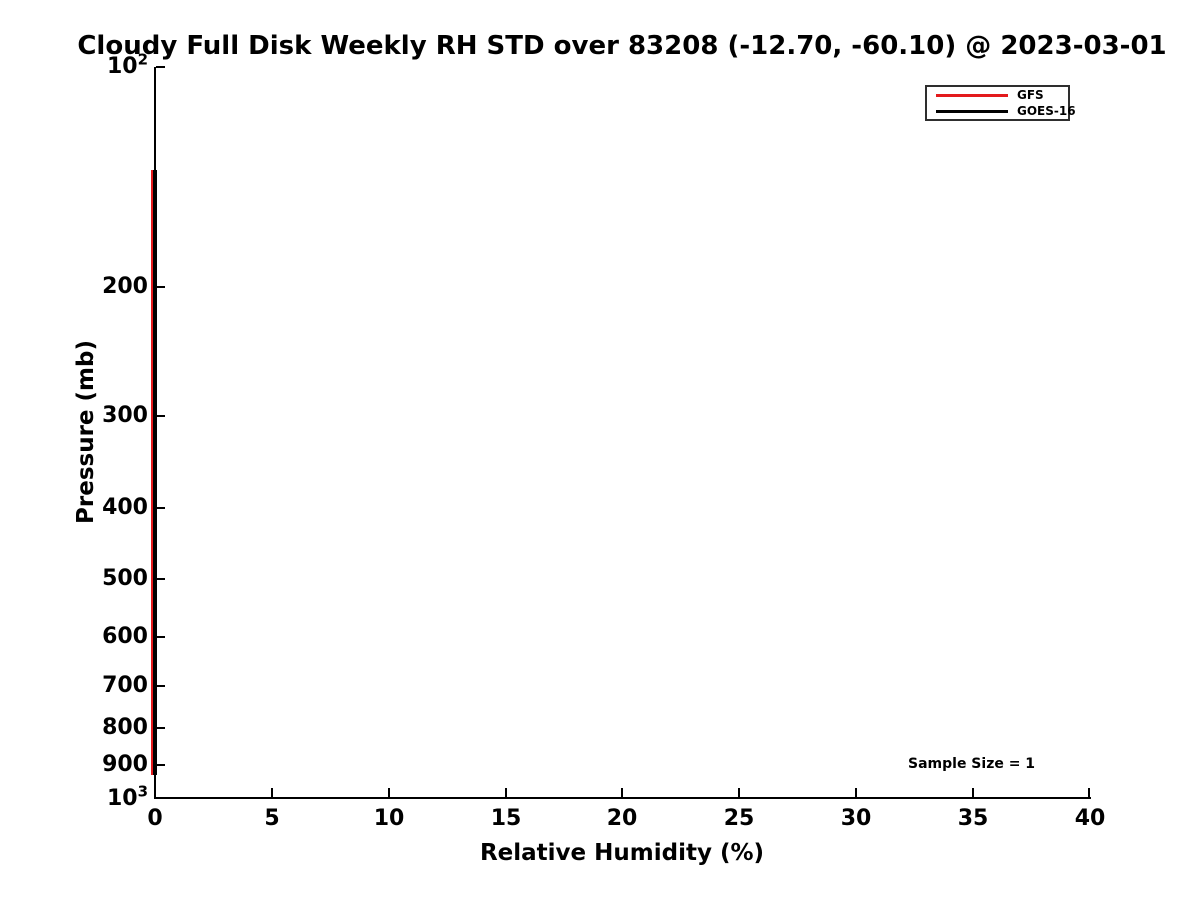 The width and height of the screenshot is (1200, 900). I want to click on y-tick-label-1000: 103, so click(74, 797).